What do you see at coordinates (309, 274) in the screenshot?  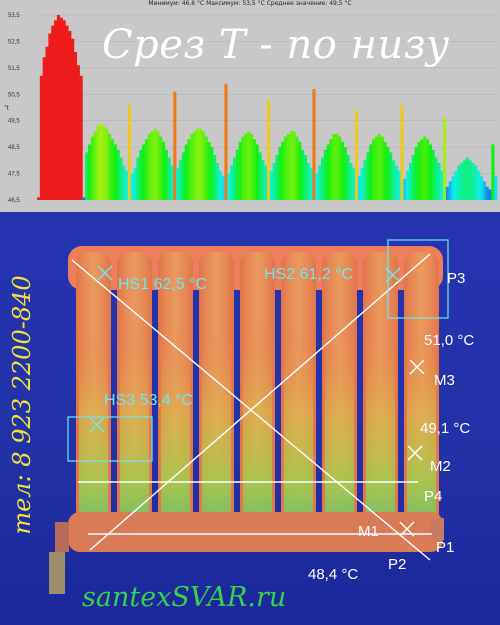 I see `hs2-label: HS2 61,2 °C` at bounding box center [309, 274].